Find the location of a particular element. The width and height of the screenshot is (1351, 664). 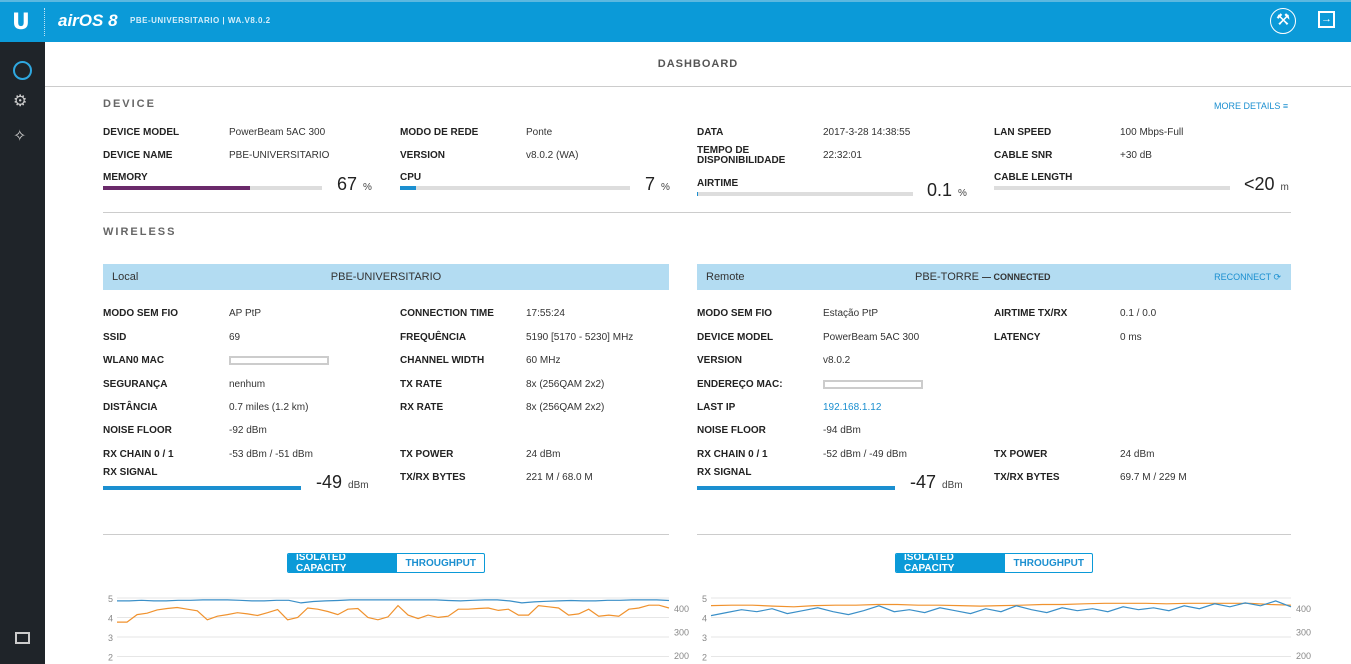

local-field-label: TX/RX BYTES is located at coordinates (433, 477).